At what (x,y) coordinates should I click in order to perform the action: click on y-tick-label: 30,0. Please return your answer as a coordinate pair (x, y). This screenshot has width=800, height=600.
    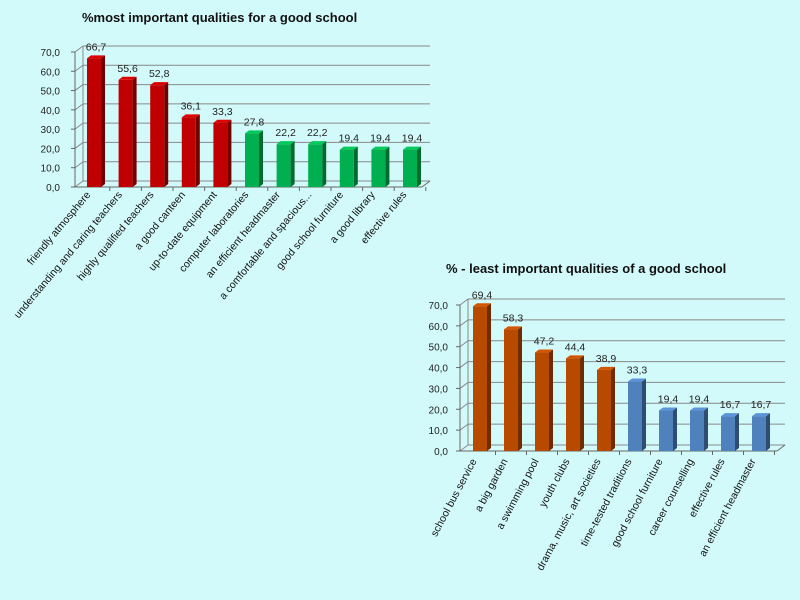
    Looking at the image, I should click on (439, 389).